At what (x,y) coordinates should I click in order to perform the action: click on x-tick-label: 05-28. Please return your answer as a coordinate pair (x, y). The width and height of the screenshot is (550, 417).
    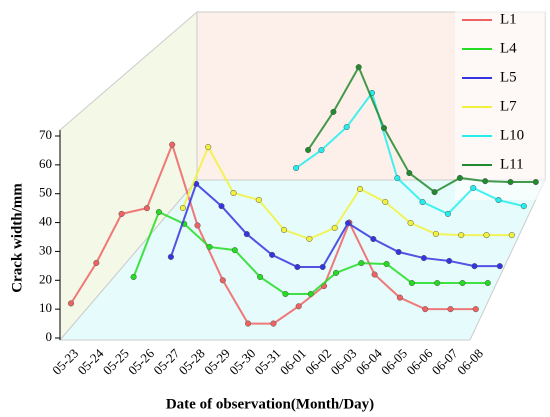
    Looking at the image, I should click on (192, 362).